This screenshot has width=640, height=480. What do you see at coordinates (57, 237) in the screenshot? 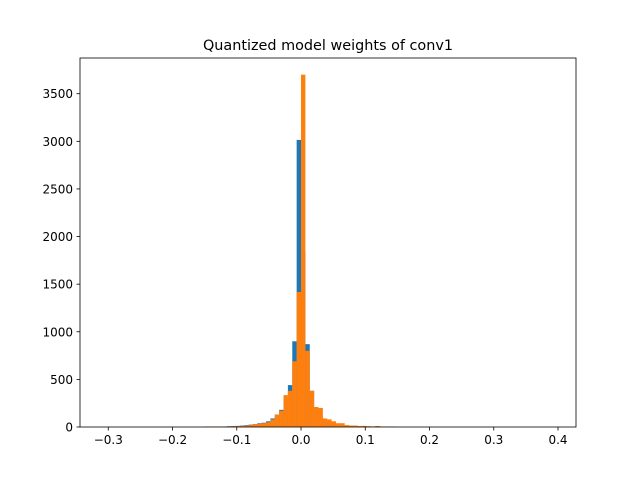
I see `y-tick-label: 2000` at bounding box center [57, 237].